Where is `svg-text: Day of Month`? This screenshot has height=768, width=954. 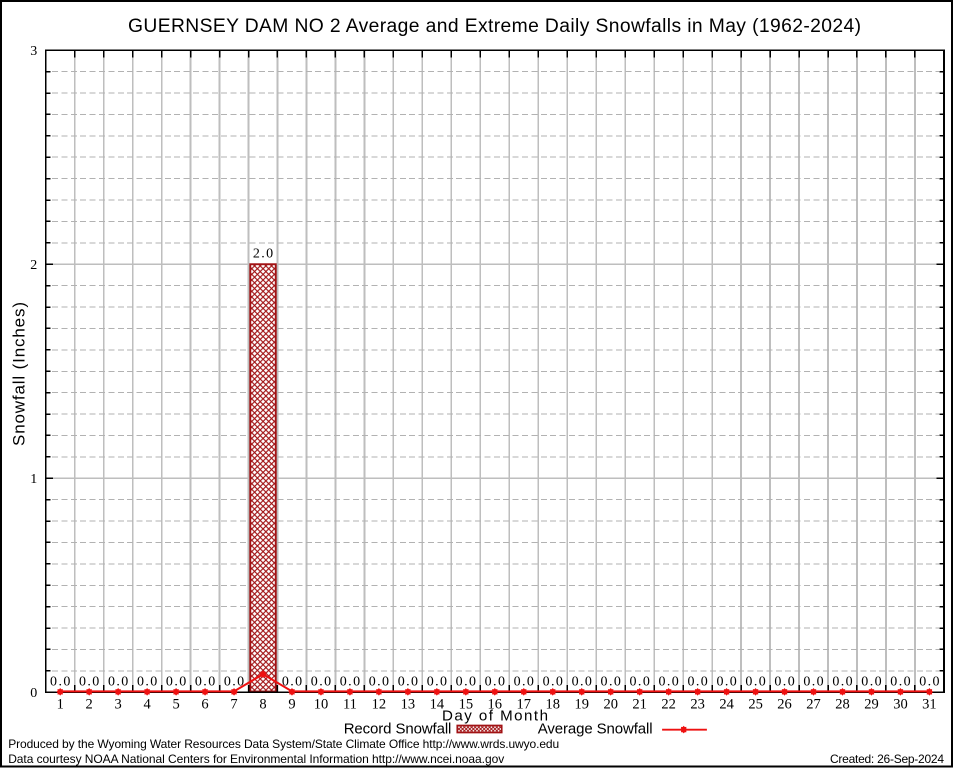 svg-text: Day of Month is located at coordinates (495, 716).